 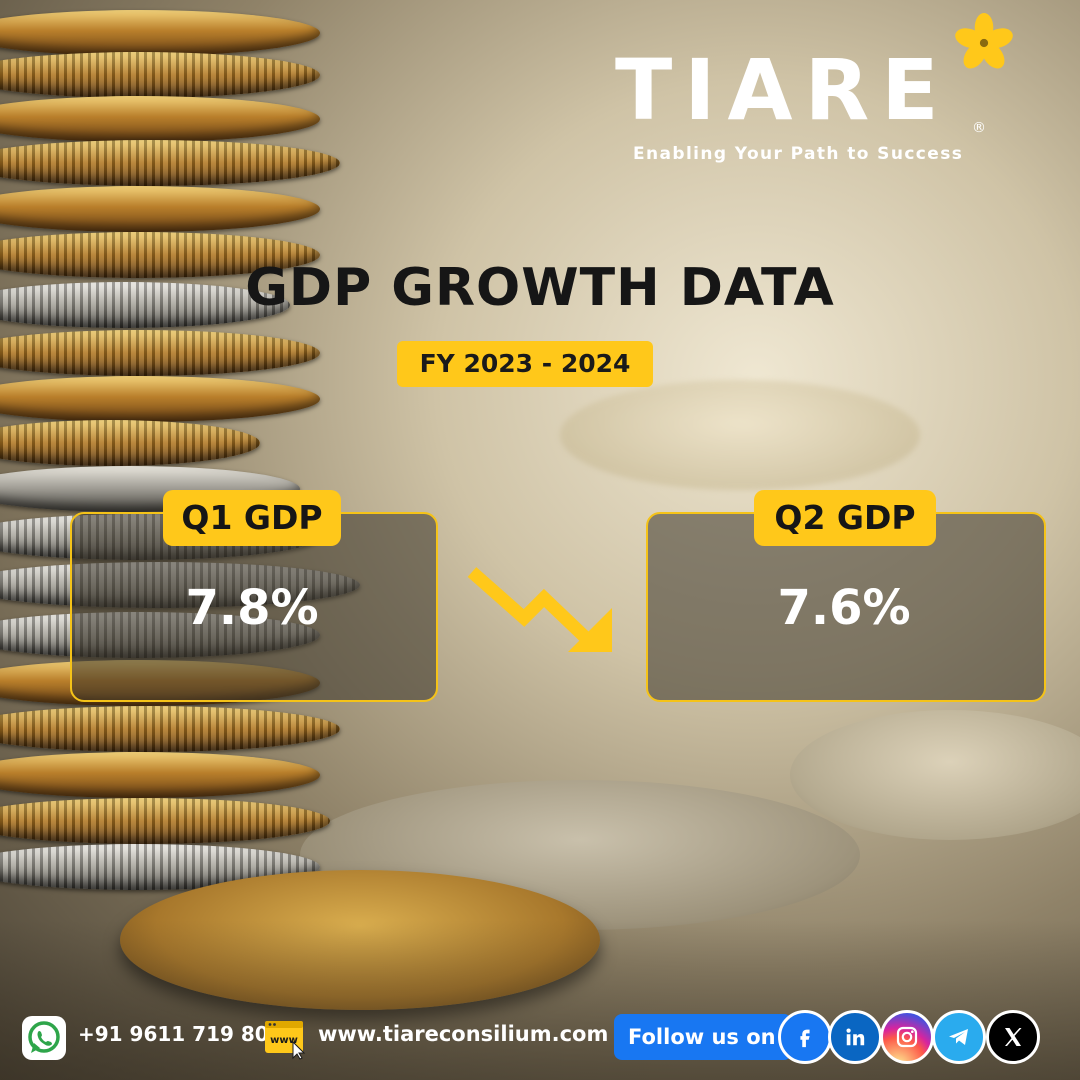 I want to click on whatsapp-icon, so click(x=44, y=1038).